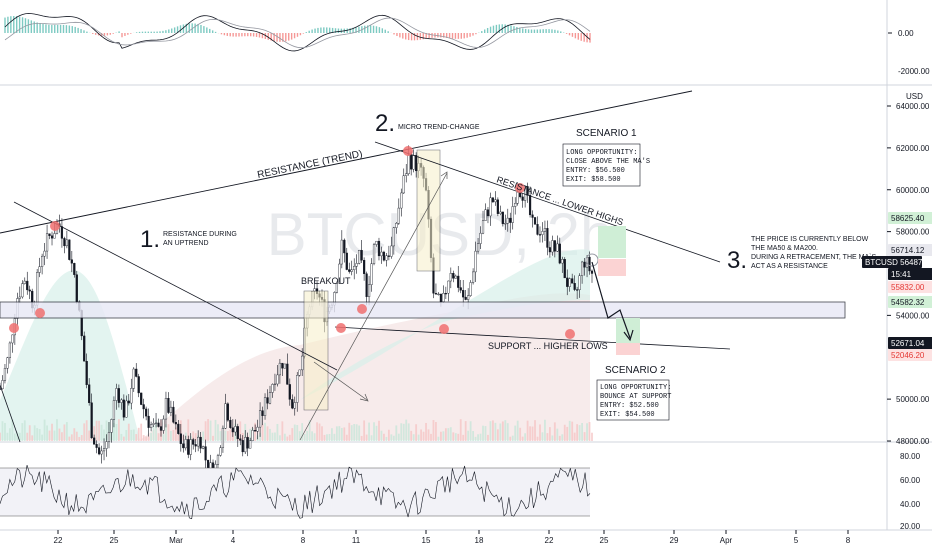 The width and height of the screenshot is (932, 550). I want to click on scenario2-target-zone, so click(628, 330).